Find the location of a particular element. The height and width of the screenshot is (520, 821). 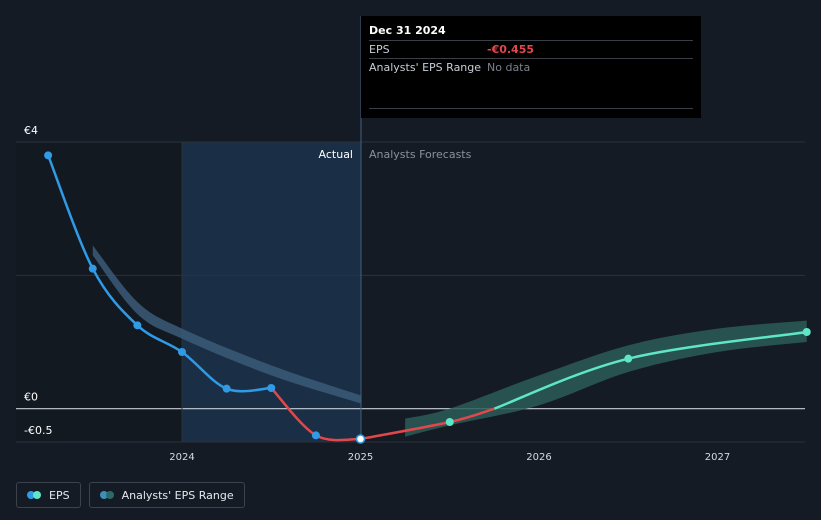

x-tick-label-2025: 2025 is located at coordinates (360, 457).